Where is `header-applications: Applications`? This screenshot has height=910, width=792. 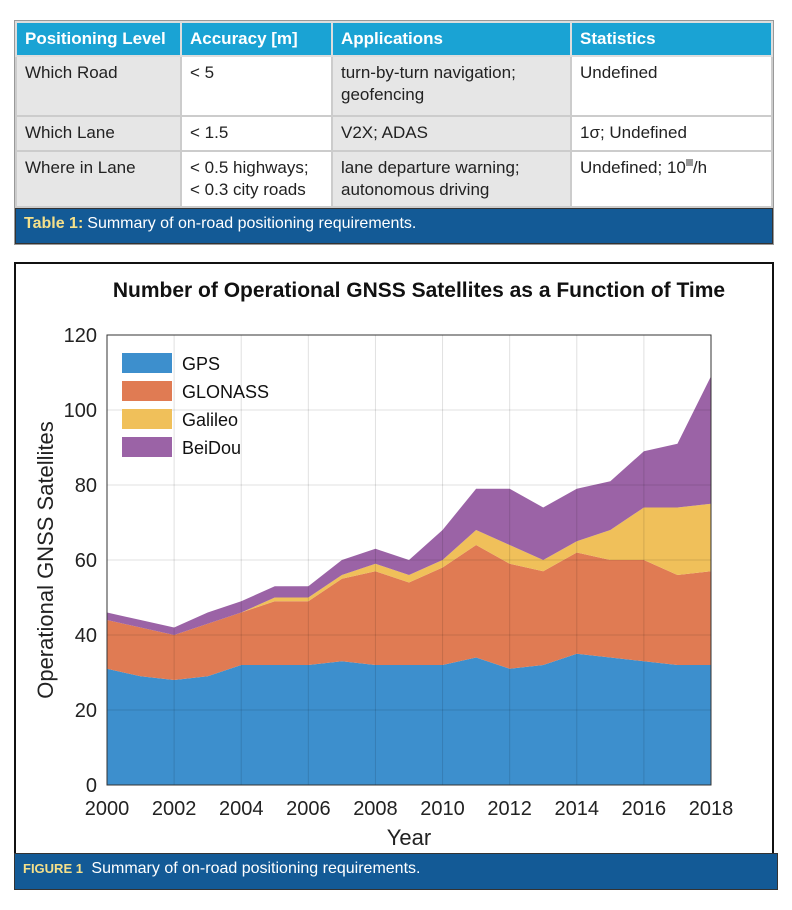 header-applications: Applications is located at coordinates (451, 39).